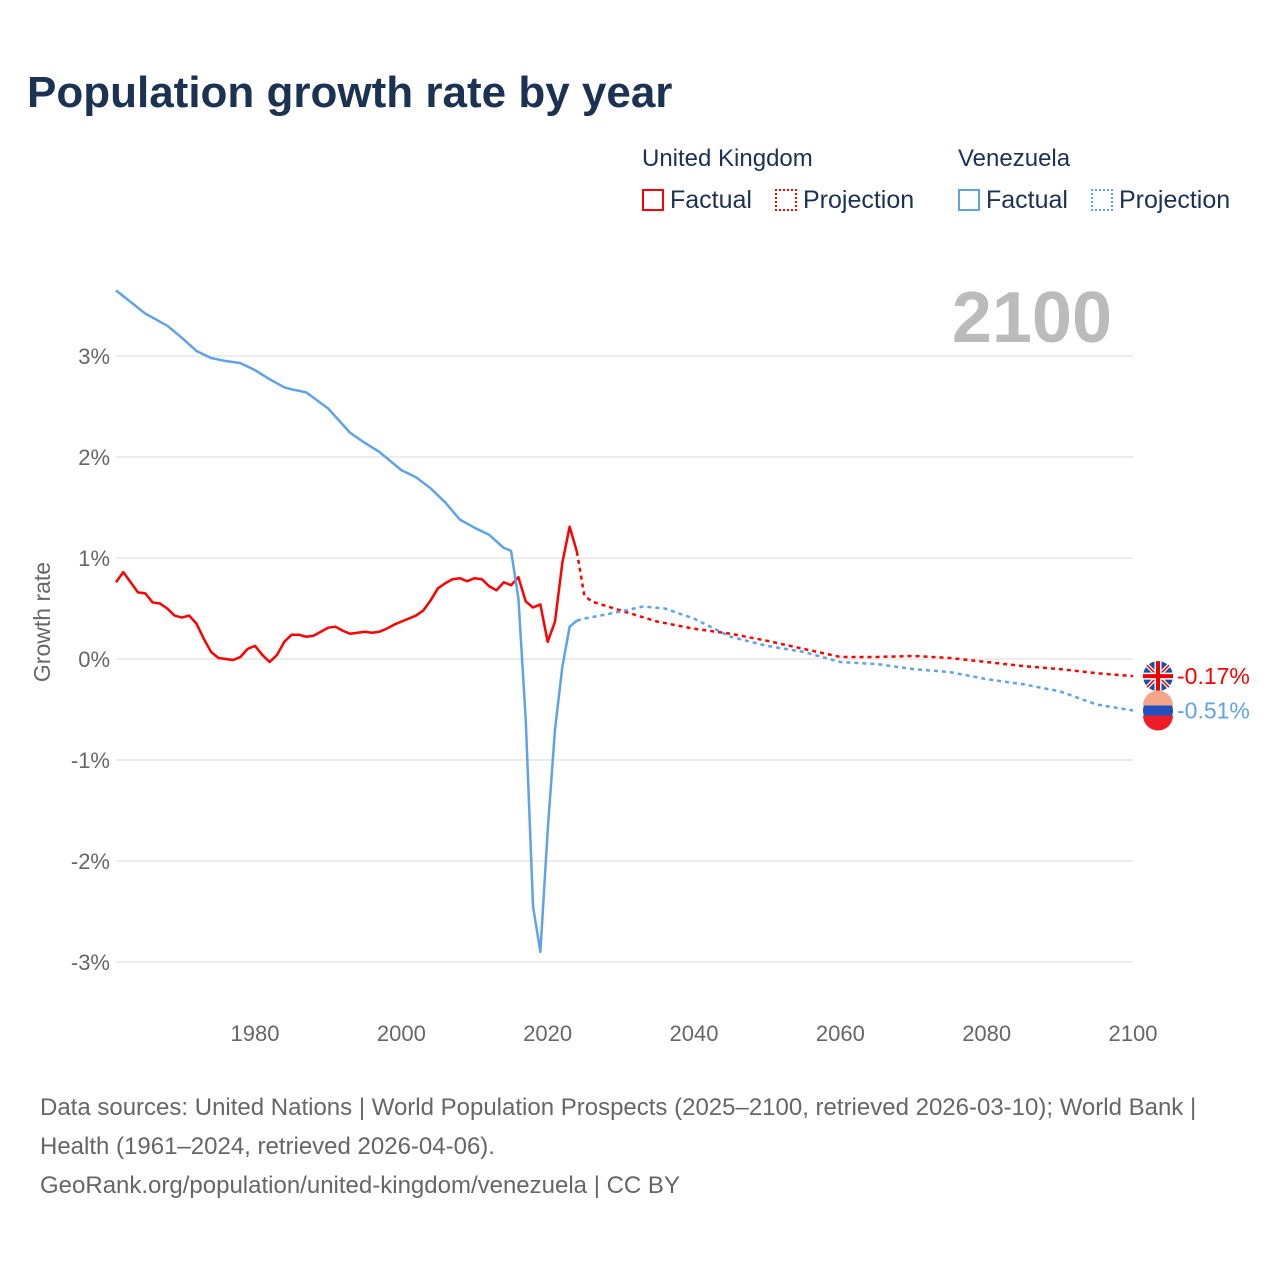 Image resolution: width=1280 pixels, height=1280 pixels. Describe the element at coordinates (94, 659) in the screenshot. I see `y-tick-label: 0%` at that location.